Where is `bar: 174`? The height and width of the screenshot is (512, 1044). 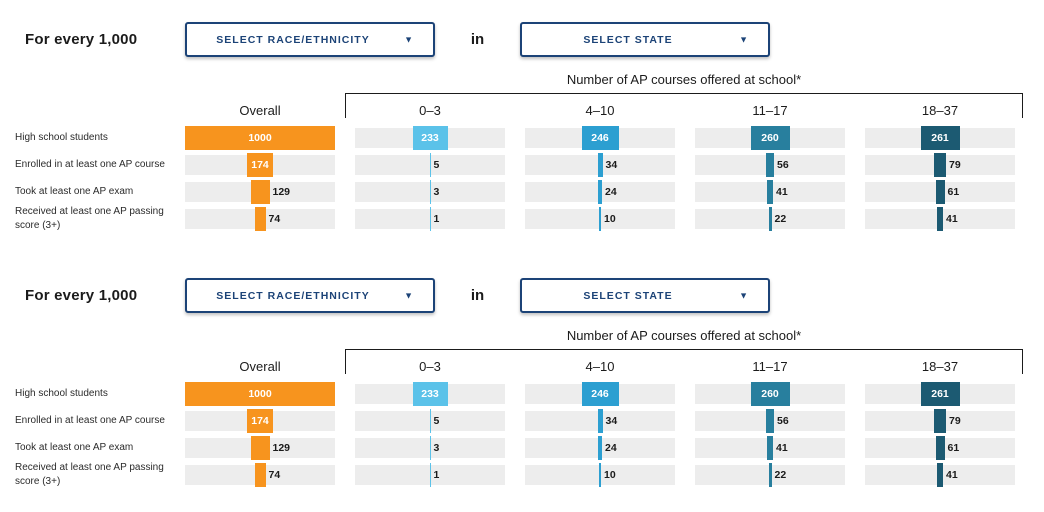 bar: 174 is located at coordinates (260, 421).